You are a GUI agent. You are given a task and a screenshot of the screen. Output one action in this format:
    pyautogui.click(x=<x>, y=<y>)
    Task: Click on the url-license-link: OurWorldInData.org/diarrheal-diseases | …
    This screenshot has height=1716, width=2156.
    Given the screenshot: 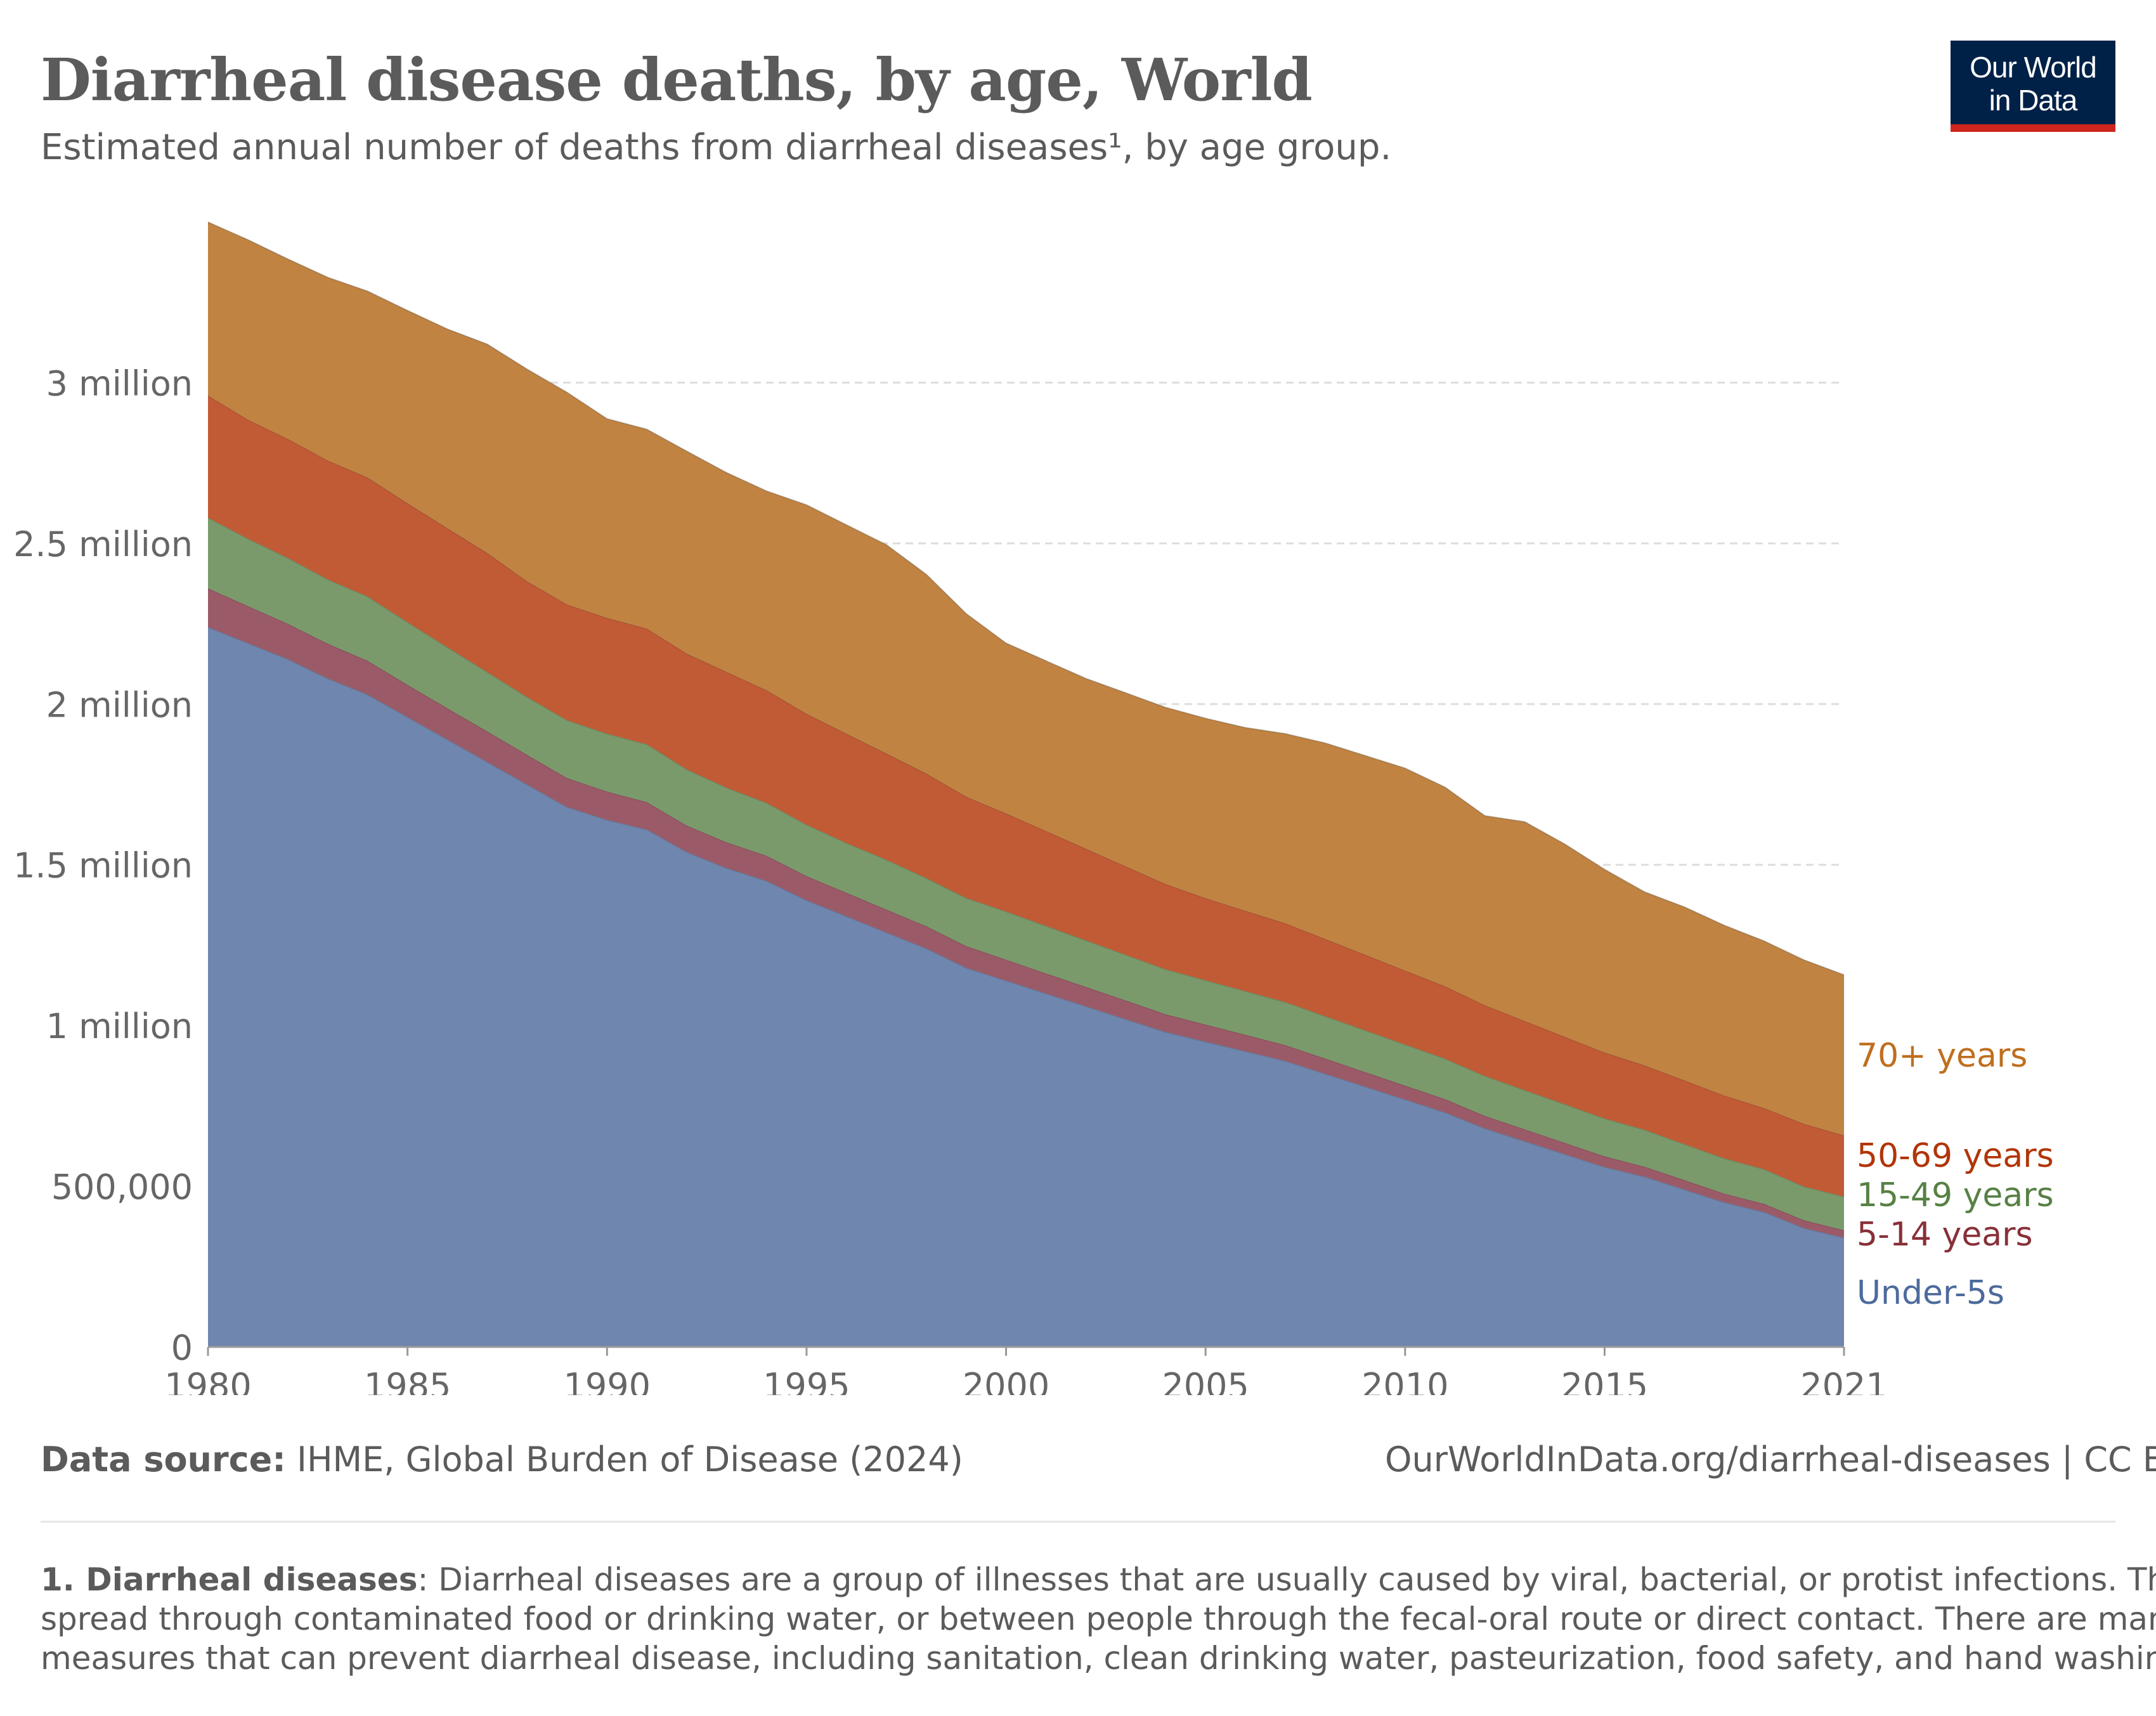 What is the action you would take?
    pyautogui.click(x=1770, y=1459)
    